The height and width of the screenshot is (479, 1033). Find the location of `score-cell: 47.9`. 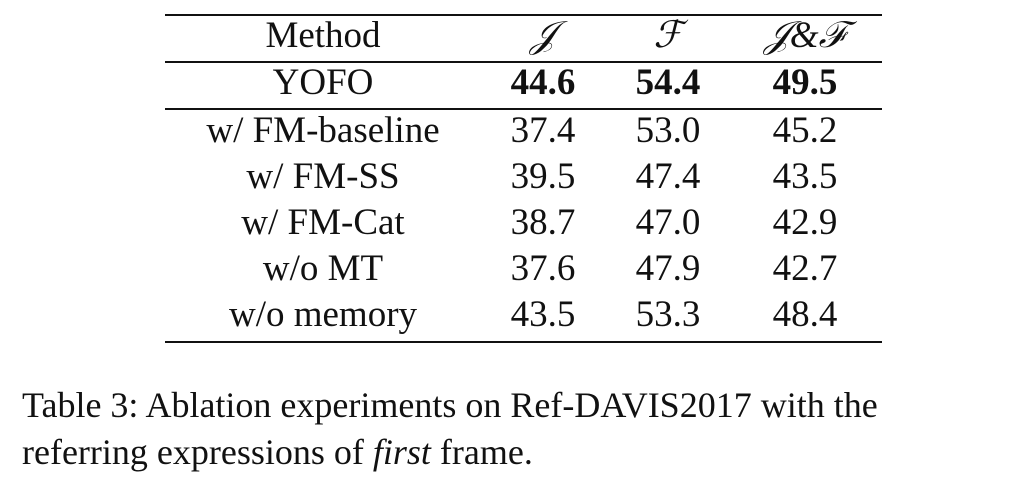

score-cell: 47.9 is located at coordinates (668, 268).